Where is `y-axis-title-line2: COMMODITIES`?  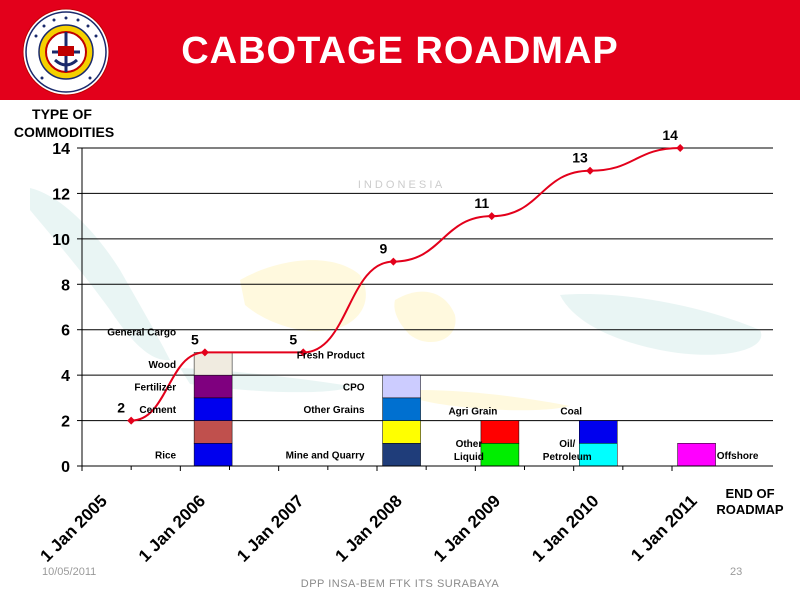 y-axis-title-line2: COMMODITIES is located at coordinates (64, 132).